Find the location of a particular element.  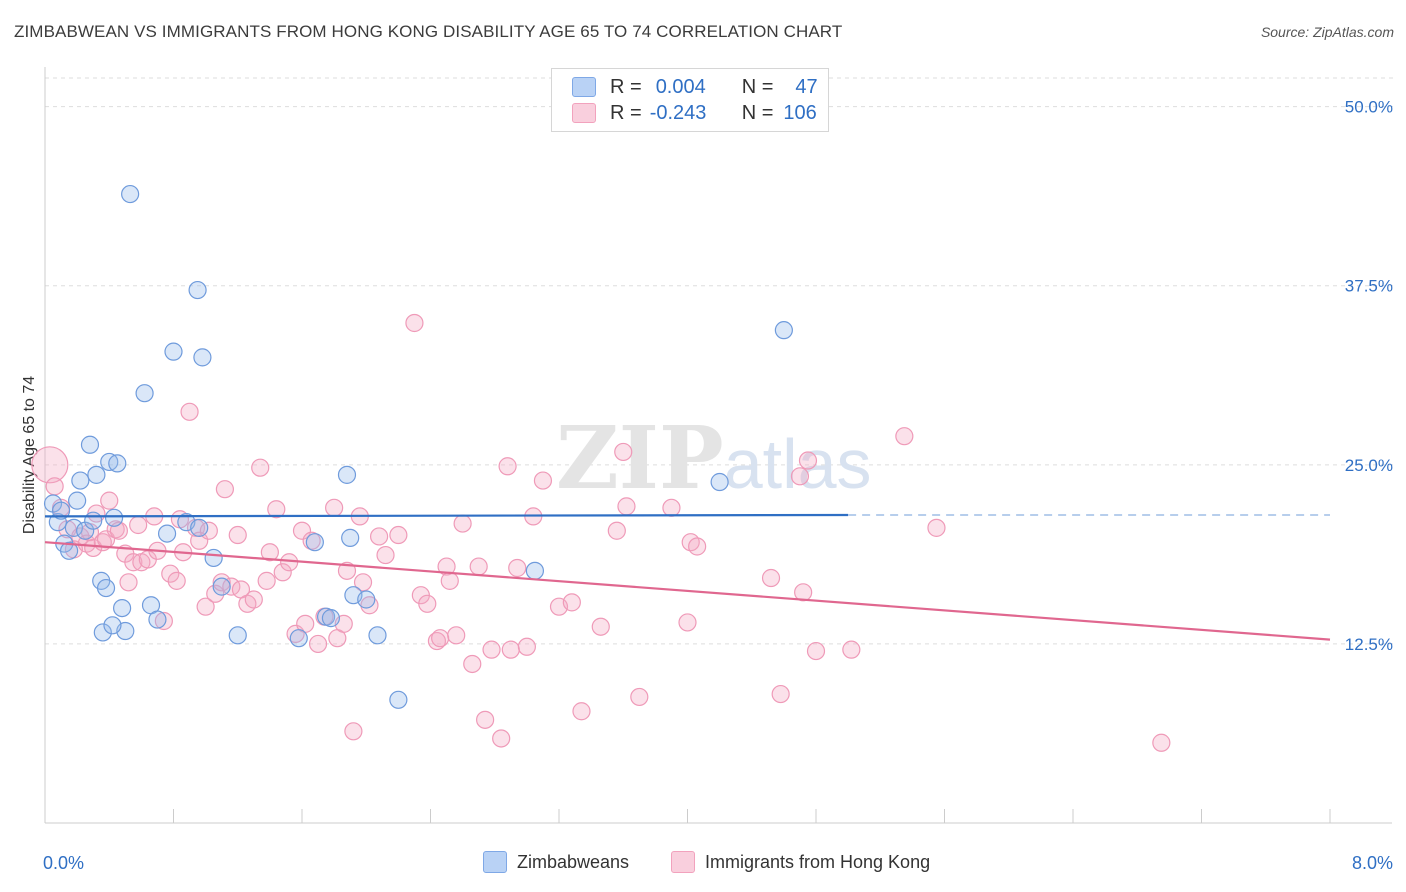

hong-kong-trend-line is located at coordinates (687, 591).